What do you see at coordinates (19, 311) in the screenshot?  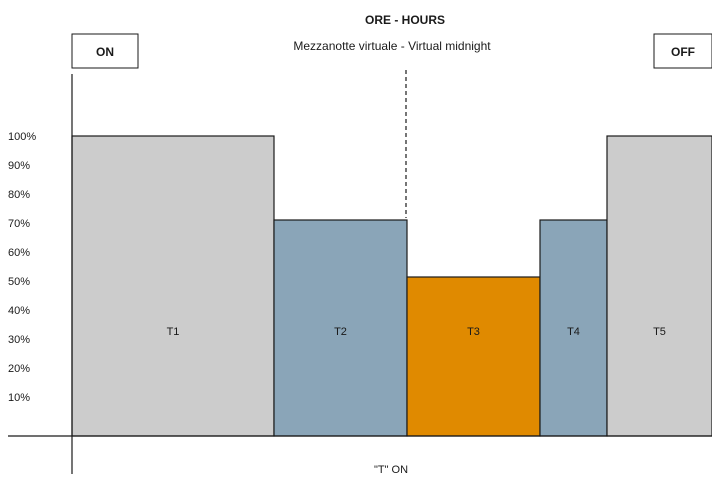 I see `y-tick-label: 40%` at bounding box center [19, 311].